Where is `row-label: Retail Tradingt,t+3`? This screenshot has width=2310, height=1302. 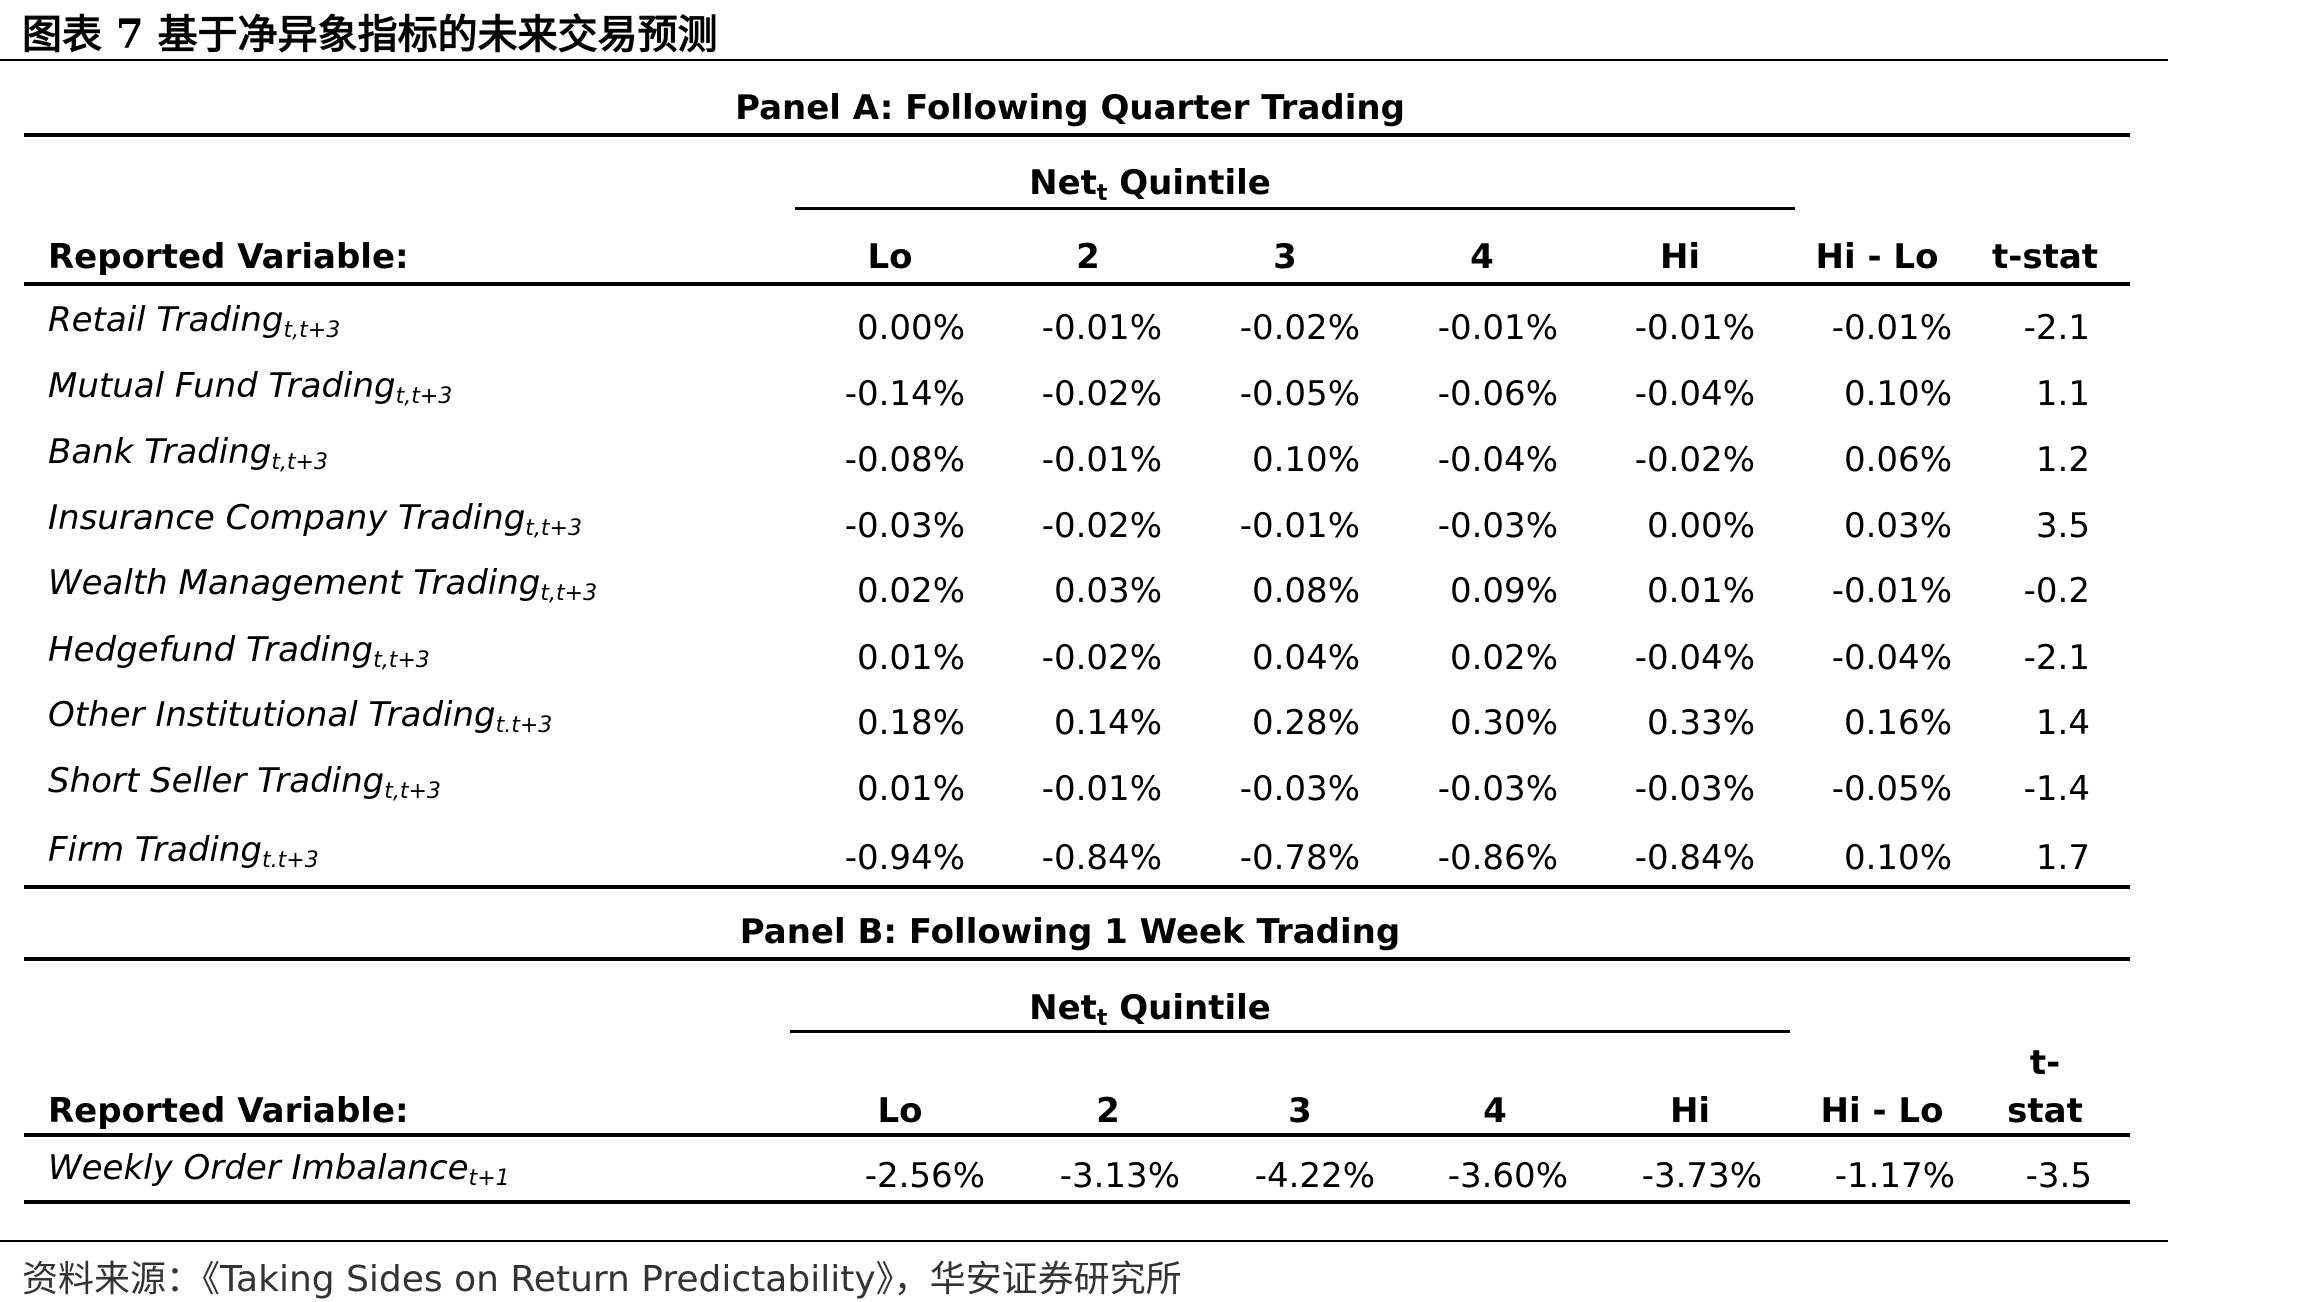
row-label: Retail Tradingt,t+3 is located at coordinates (194, 321).